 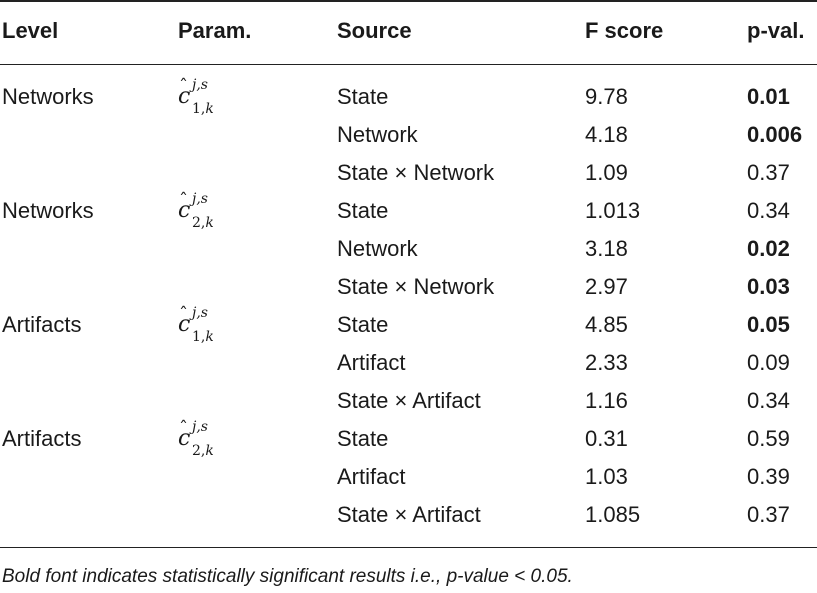 I want to click on header-level: Level, so click(x=30, y=30).